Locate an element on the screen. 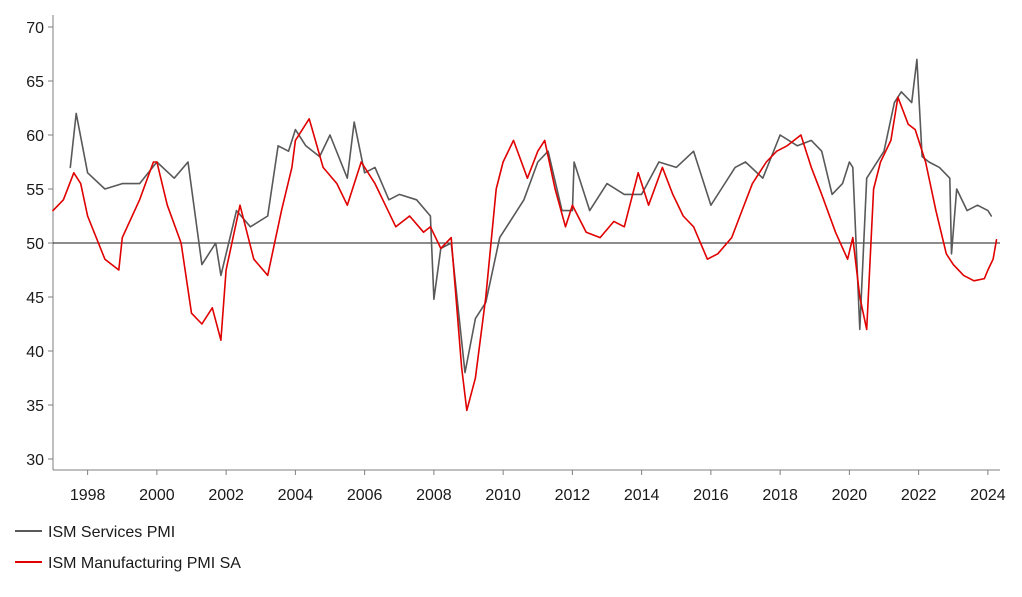 The image size is (1022, 597). legend-label-services: ISM Services PMI is located at coordinates (111, 532).